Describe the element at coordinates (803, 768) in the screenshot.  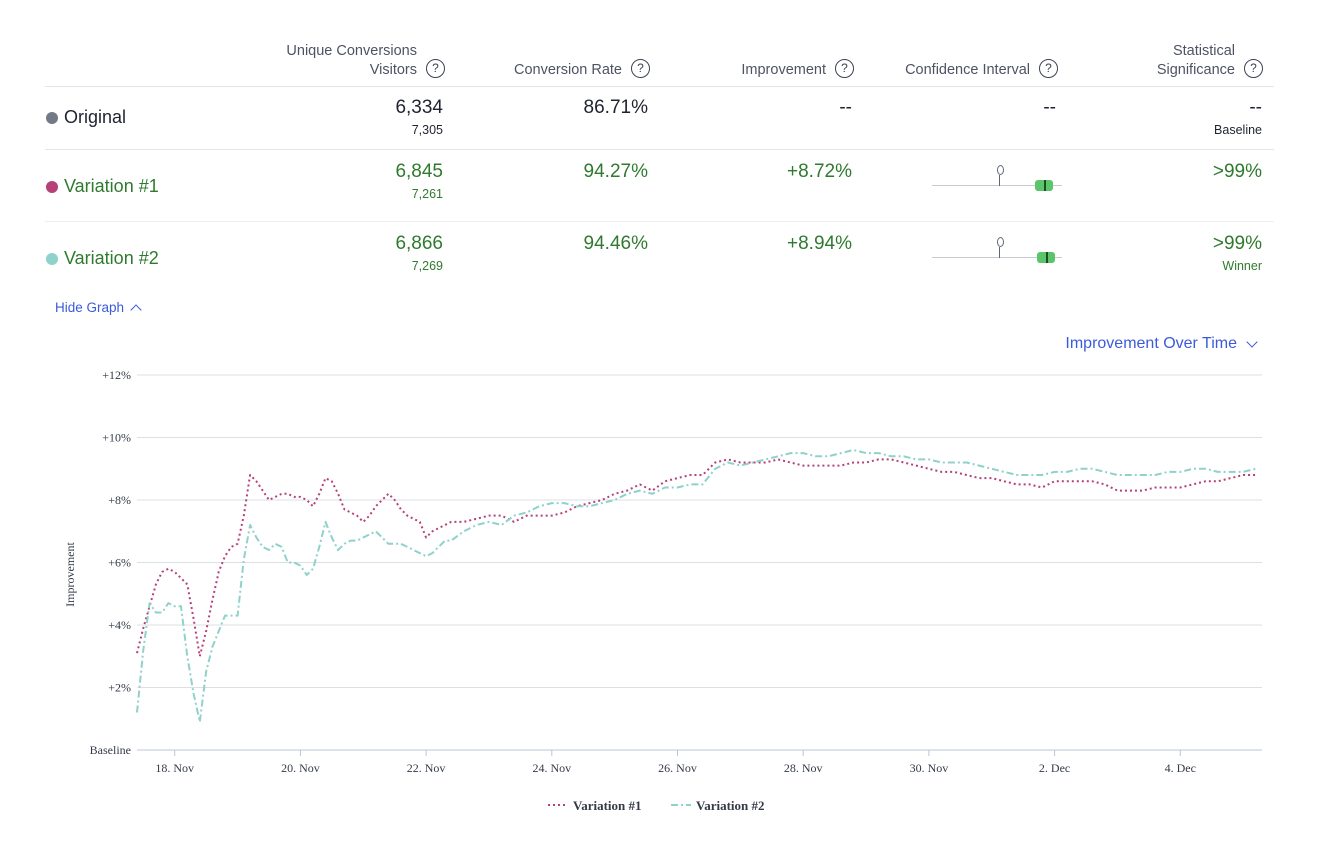
I see `x-tick-label: 28. Nov` at that location.